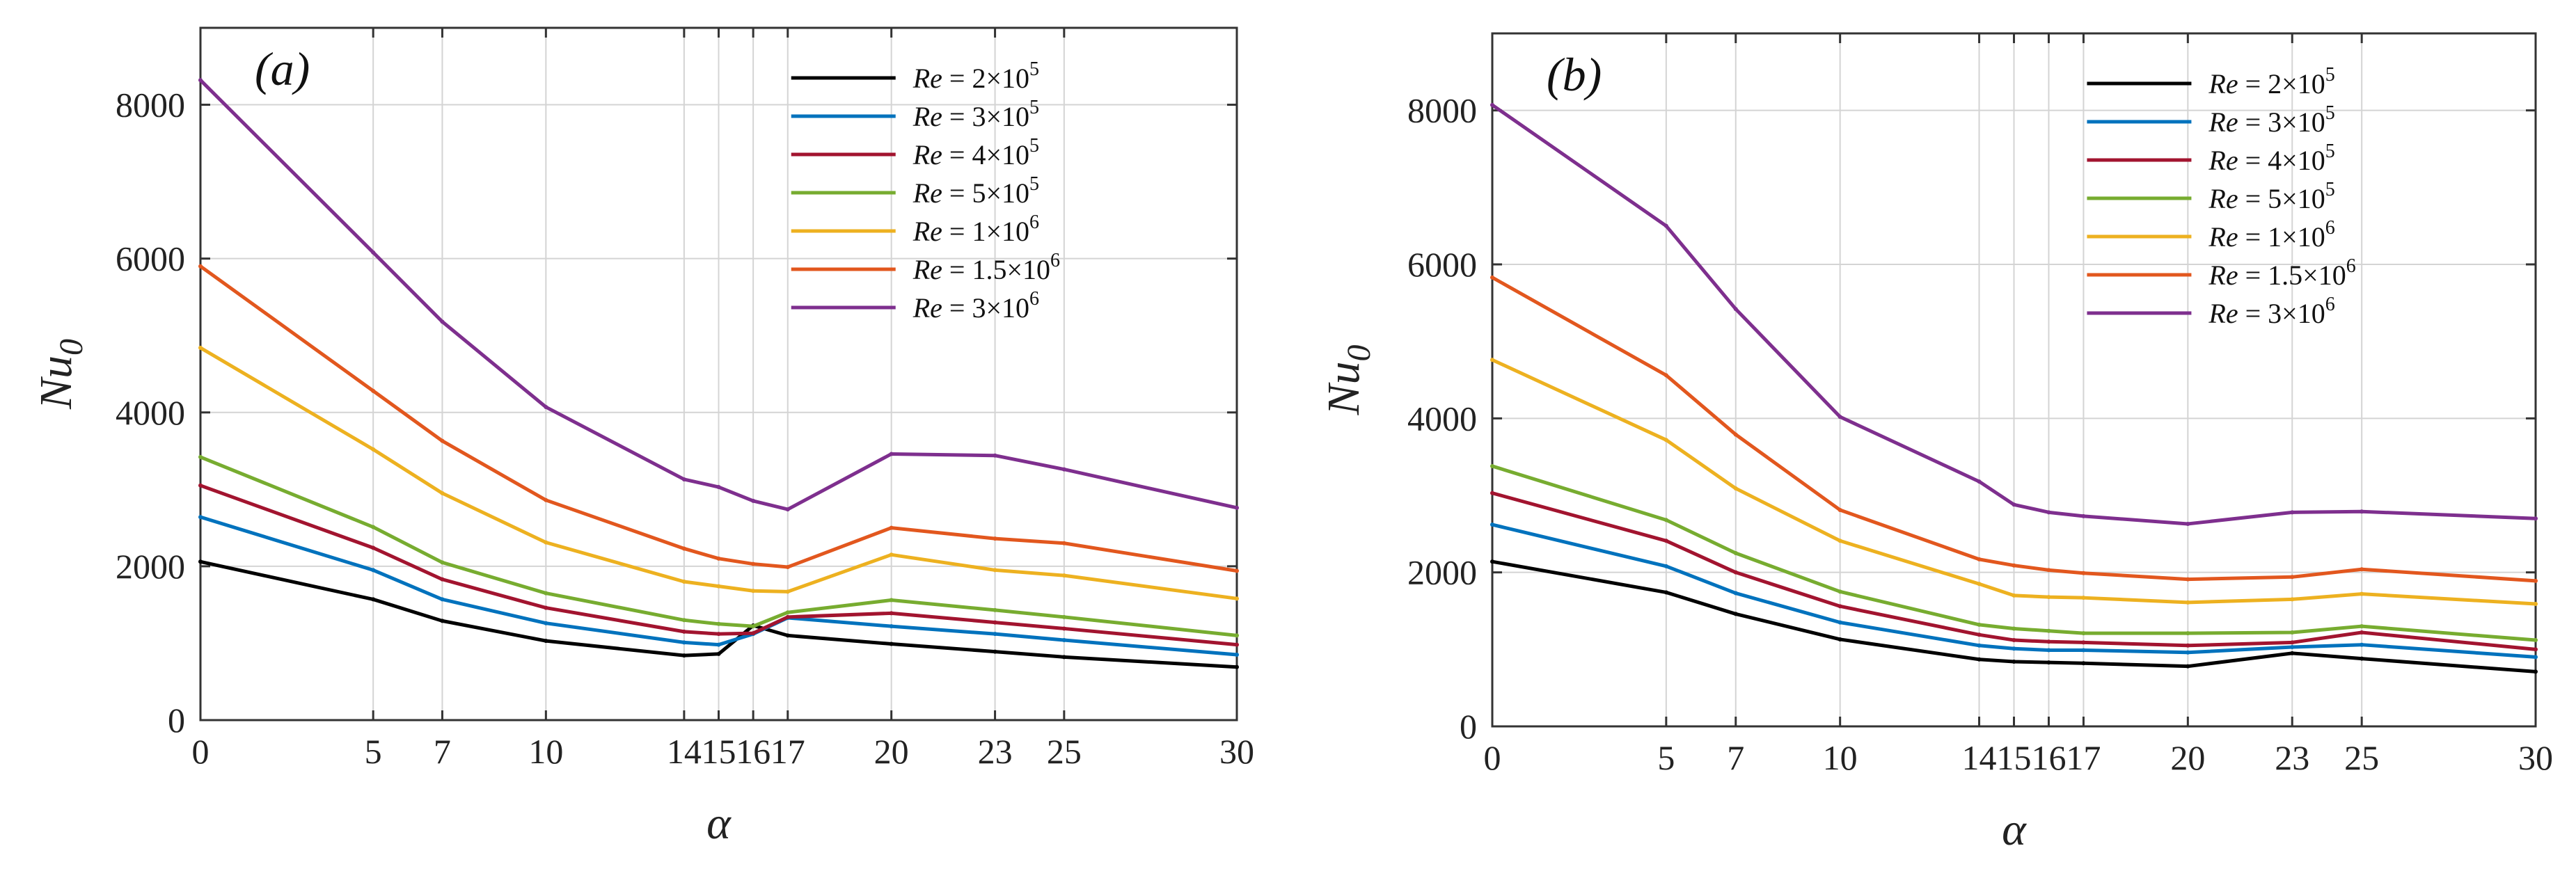  What do you see at coordinates (985, 154) in the screenshot?
I see `legend-value: = 4×10` at bounding box center [985, 154].